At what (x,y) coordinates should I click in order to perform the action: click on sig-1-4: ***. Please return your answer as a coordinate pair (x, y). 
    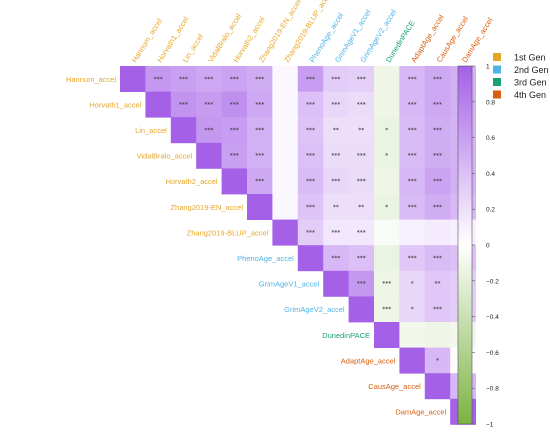
    Looking at the image, I should click on (234, 104).